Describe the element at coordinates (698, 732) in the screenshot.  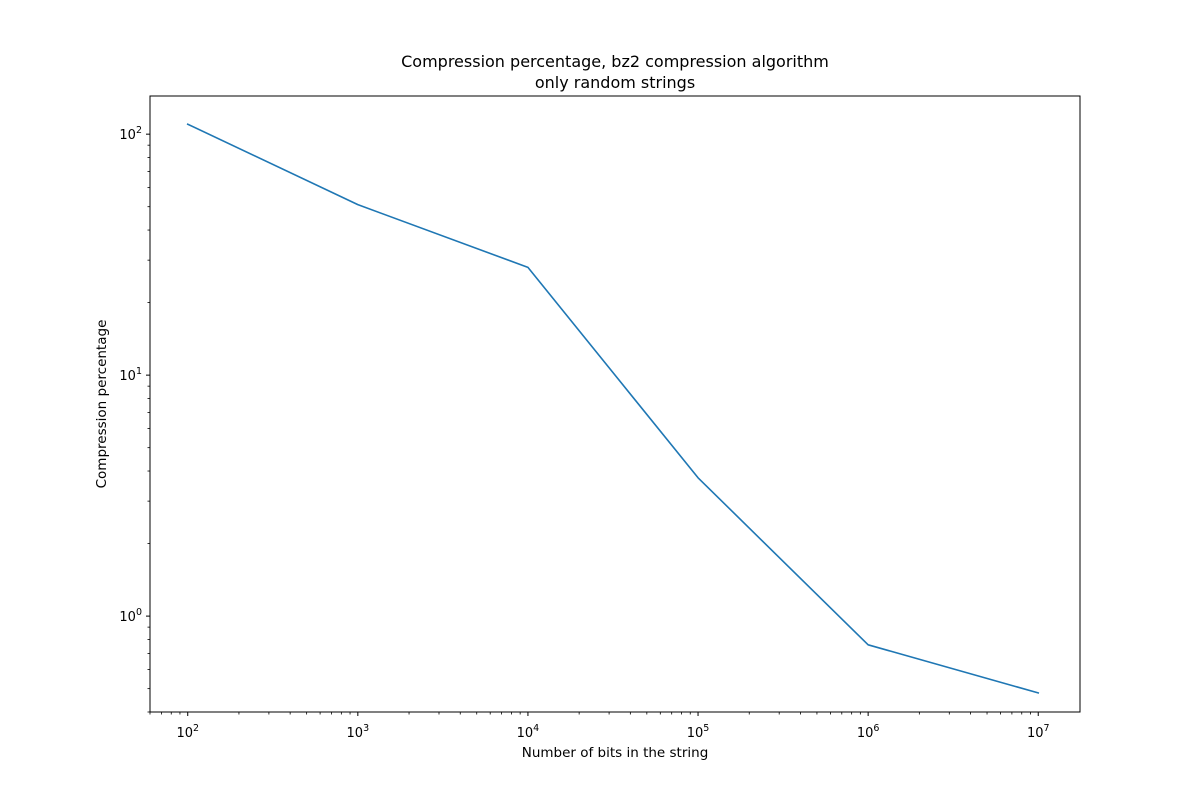
I see `x-tick-label: 10⁵` at that location.